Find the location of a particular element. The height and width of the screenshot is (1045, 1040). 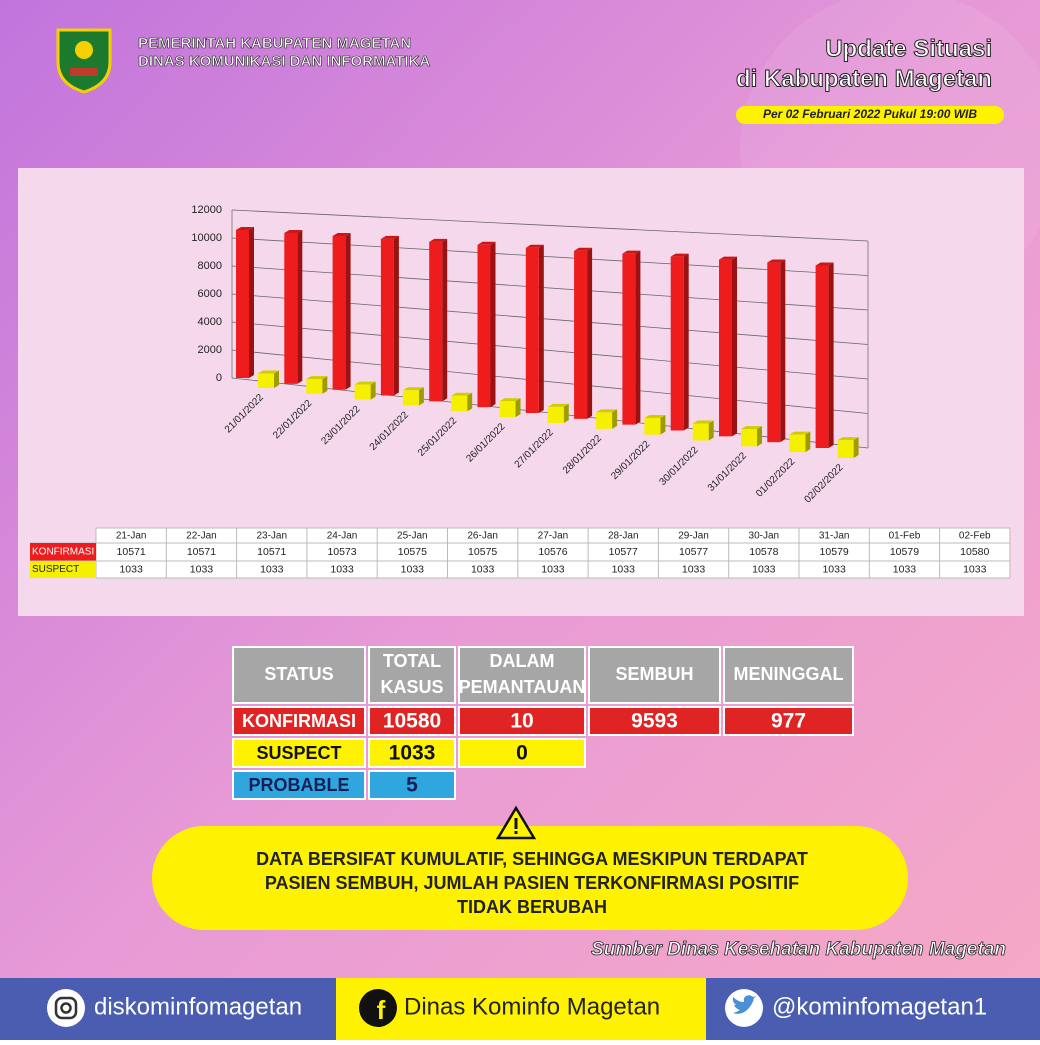

header-text: MENINGGAL is located at coordinates (789, 674).